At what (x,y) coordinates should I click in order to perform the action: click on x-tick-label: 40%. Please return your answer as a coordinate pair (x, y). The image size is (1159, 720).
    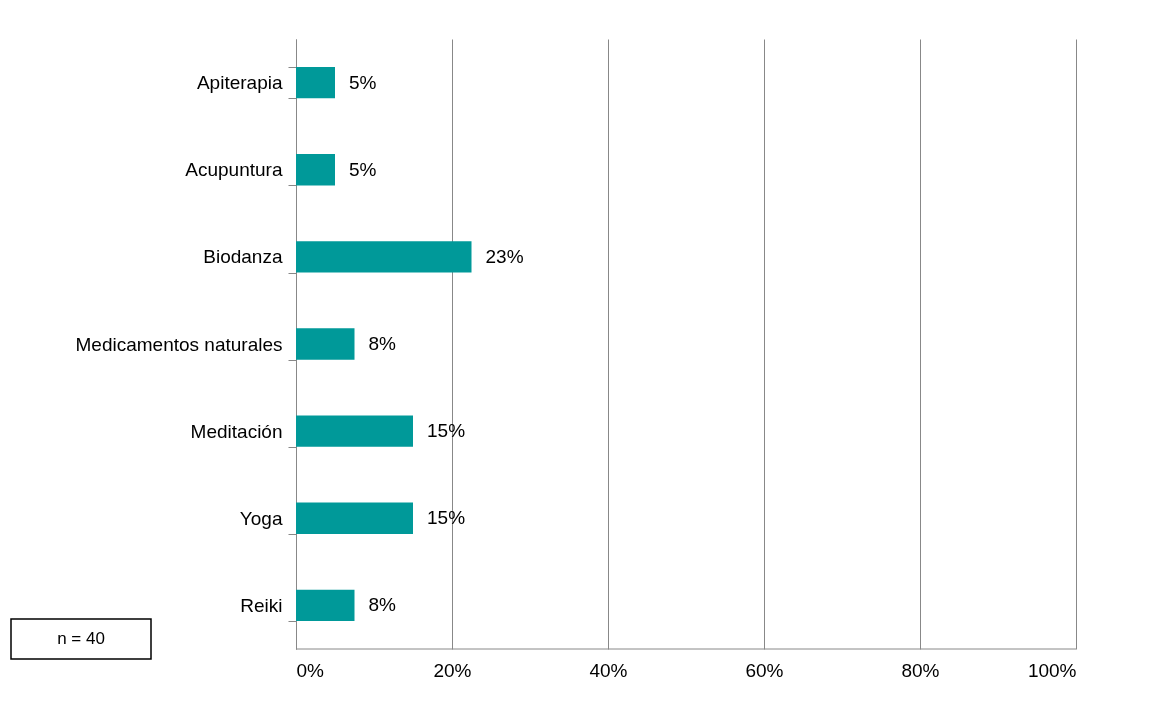
    Looking at the image, I should click on (608, 670).